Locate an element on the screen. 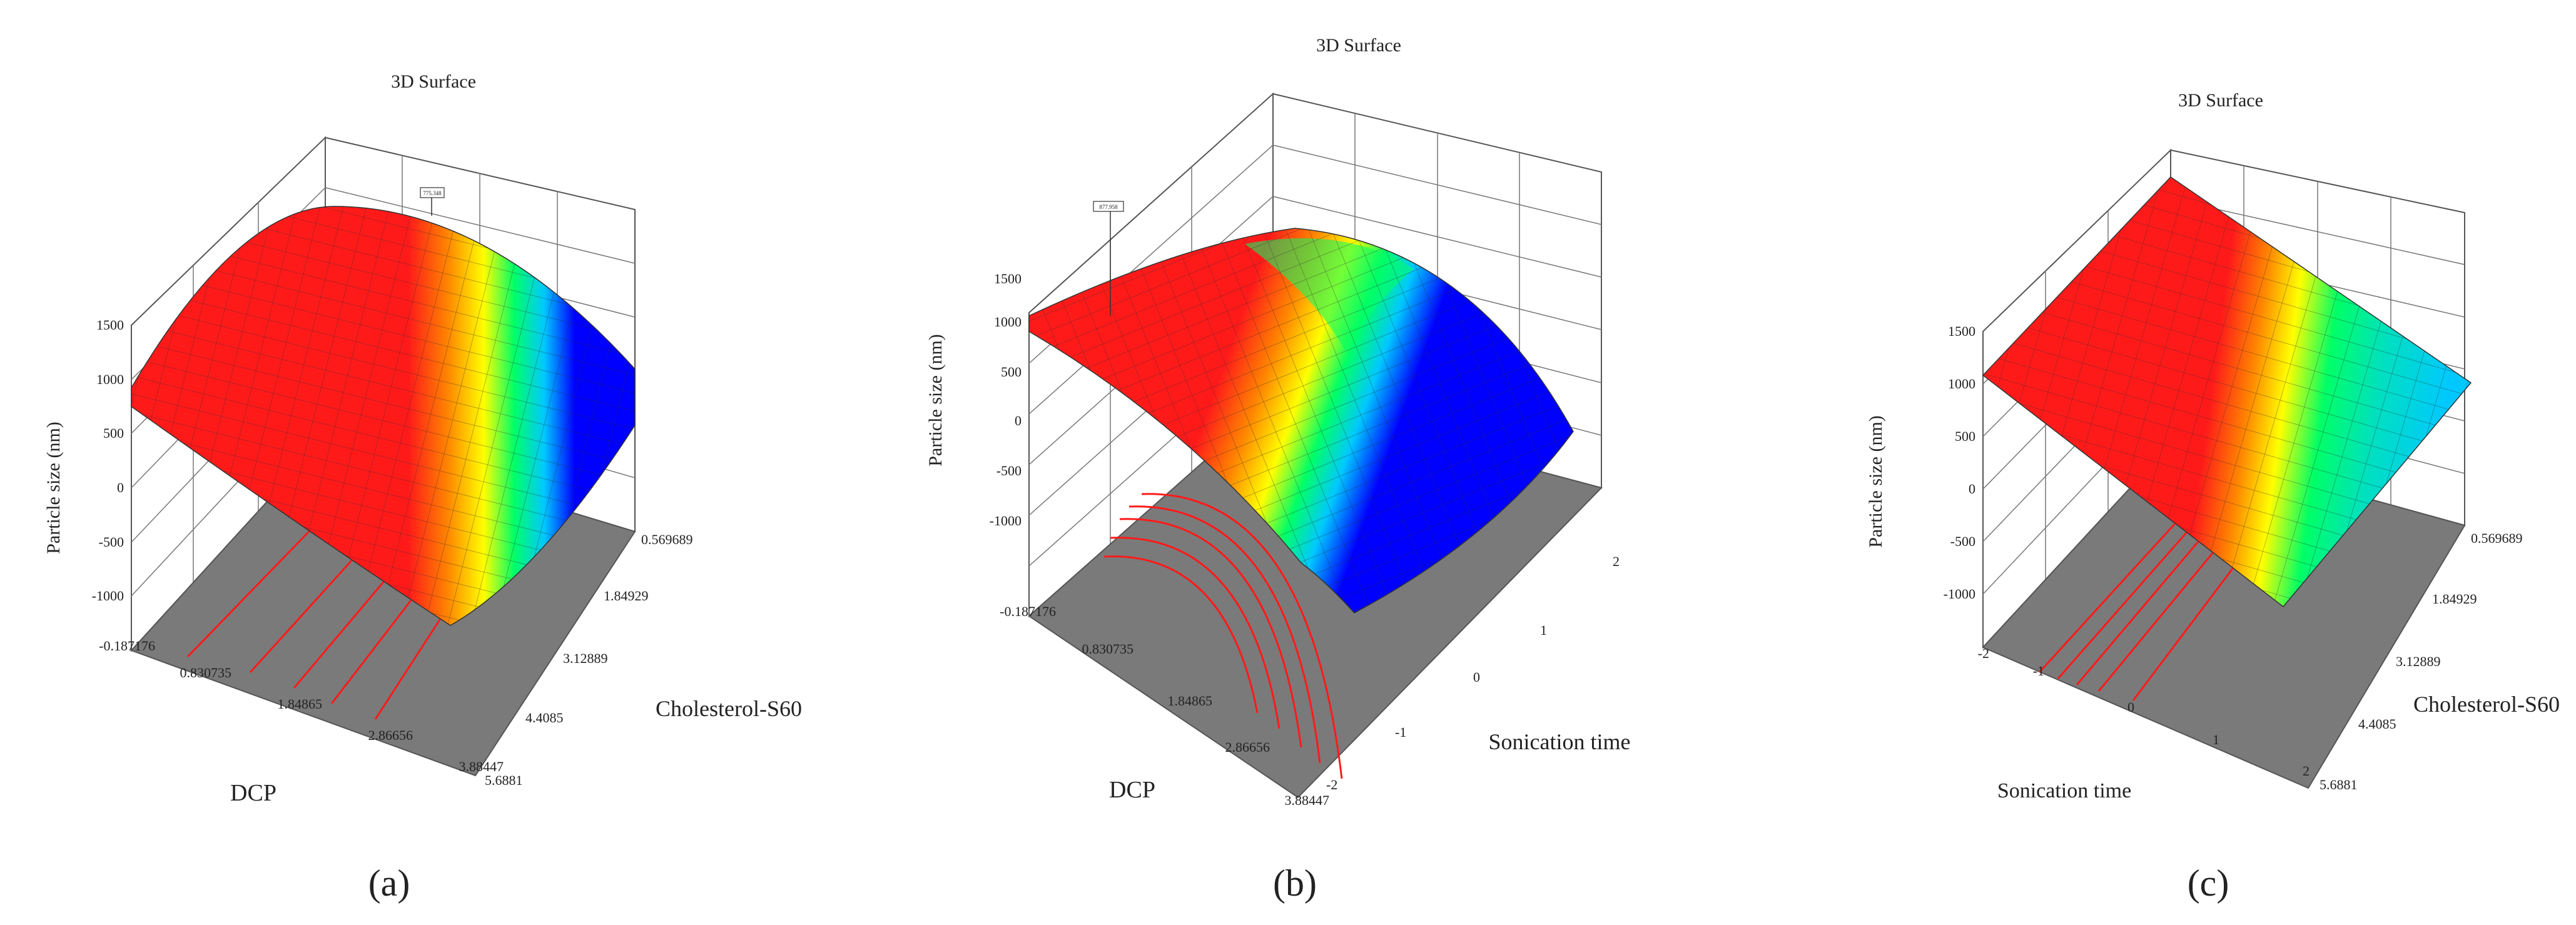  y-tick-label: 0 is located at coordinates (1476, 677).